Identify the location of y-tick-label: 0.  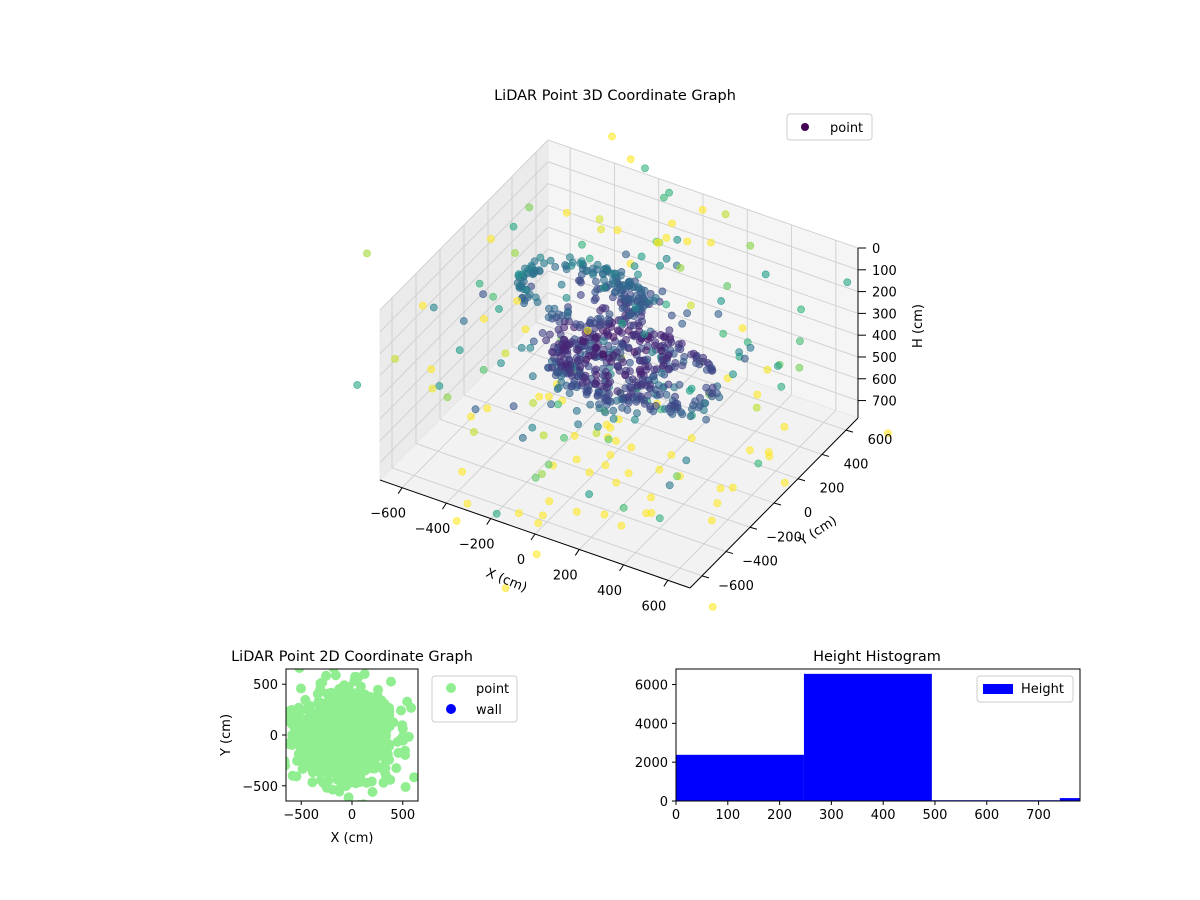
(274, 736).